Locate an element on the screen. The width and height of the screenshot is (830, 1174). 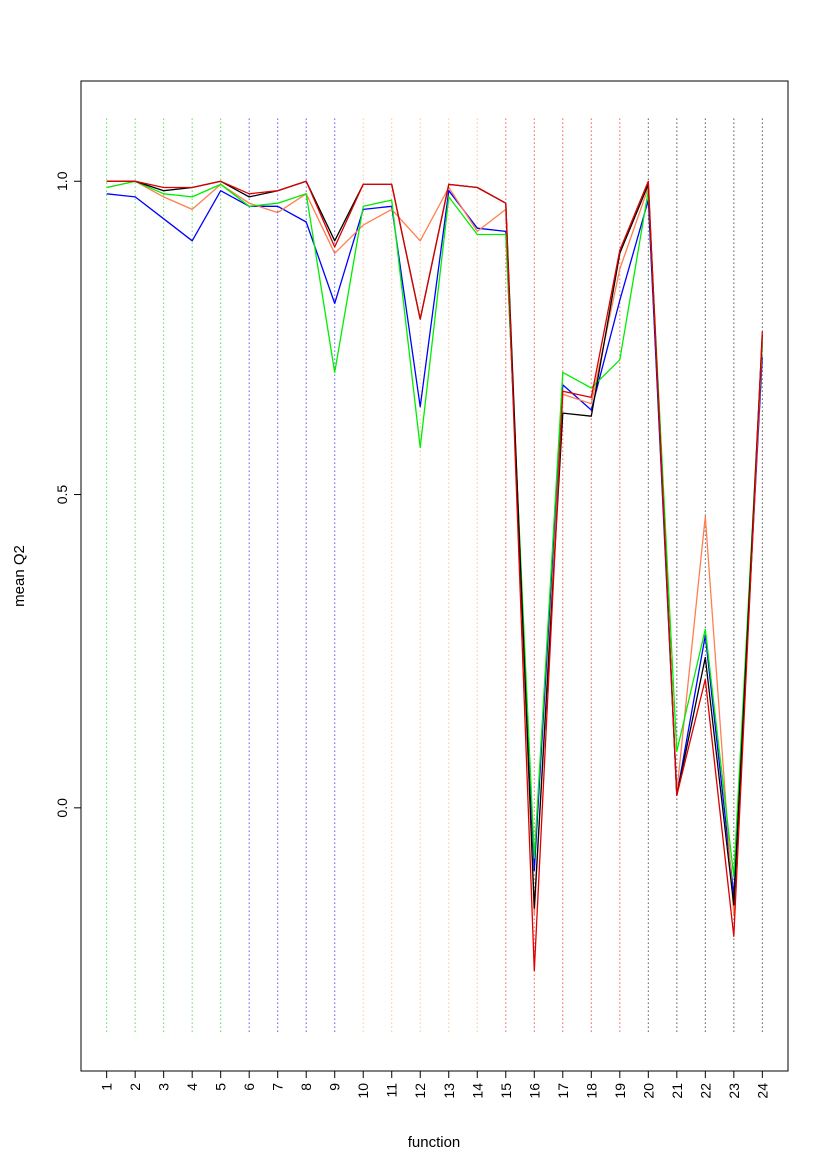
x-tick-label: 11 is located at coordinates (392, 1090).